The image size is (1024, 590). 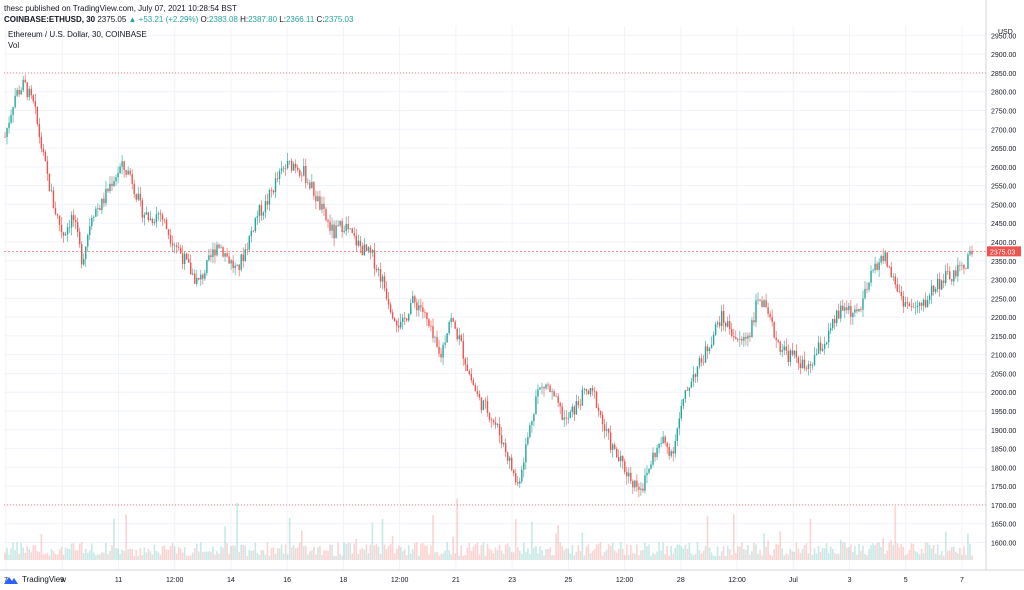 What do you see at coordinates (1003, 93) in the screenshot?
I see `price-tick-label: 2800.00` at bounding box center [1003, 93].